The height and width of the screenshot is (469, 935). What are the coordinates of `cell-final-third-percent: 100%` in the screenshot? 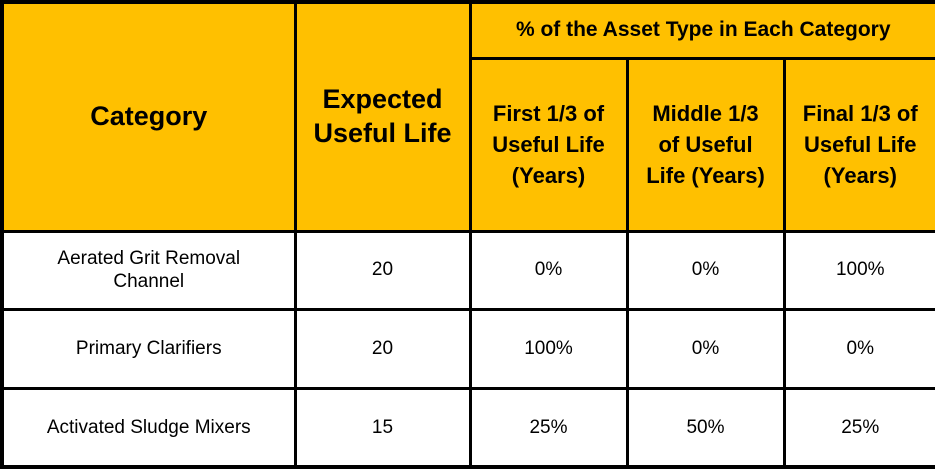 It's located at (858, 270).